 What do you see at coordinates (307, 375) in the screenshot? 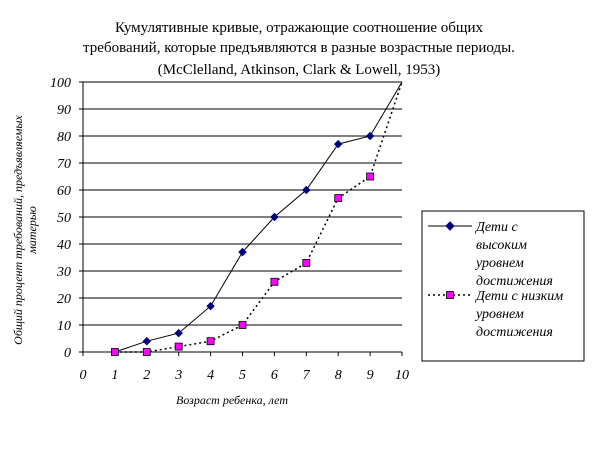
I see `x-tick-label: 7` at bounding box center [307, 375].